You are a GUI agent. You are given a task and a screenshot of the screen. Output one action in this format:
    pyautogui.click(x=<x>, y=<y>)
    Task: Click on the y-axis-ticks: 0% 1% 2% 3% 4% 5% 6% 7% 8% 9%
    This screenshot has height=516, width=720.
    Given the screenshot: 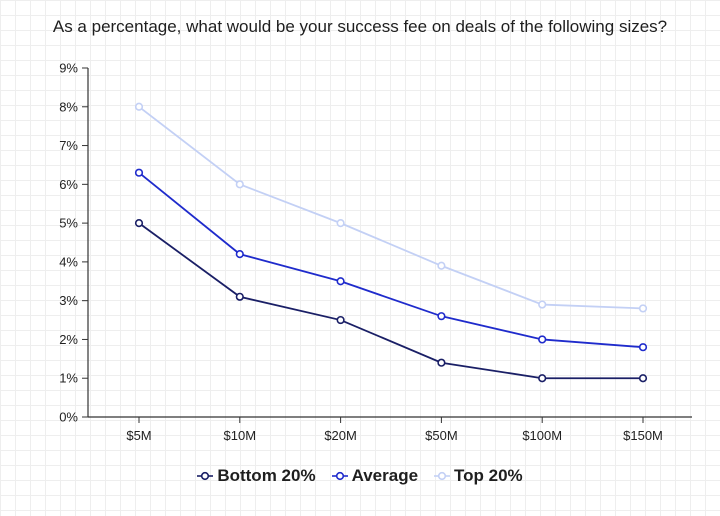 What is the action you would take?
    pyautogui.click(x=73, y=243)
    